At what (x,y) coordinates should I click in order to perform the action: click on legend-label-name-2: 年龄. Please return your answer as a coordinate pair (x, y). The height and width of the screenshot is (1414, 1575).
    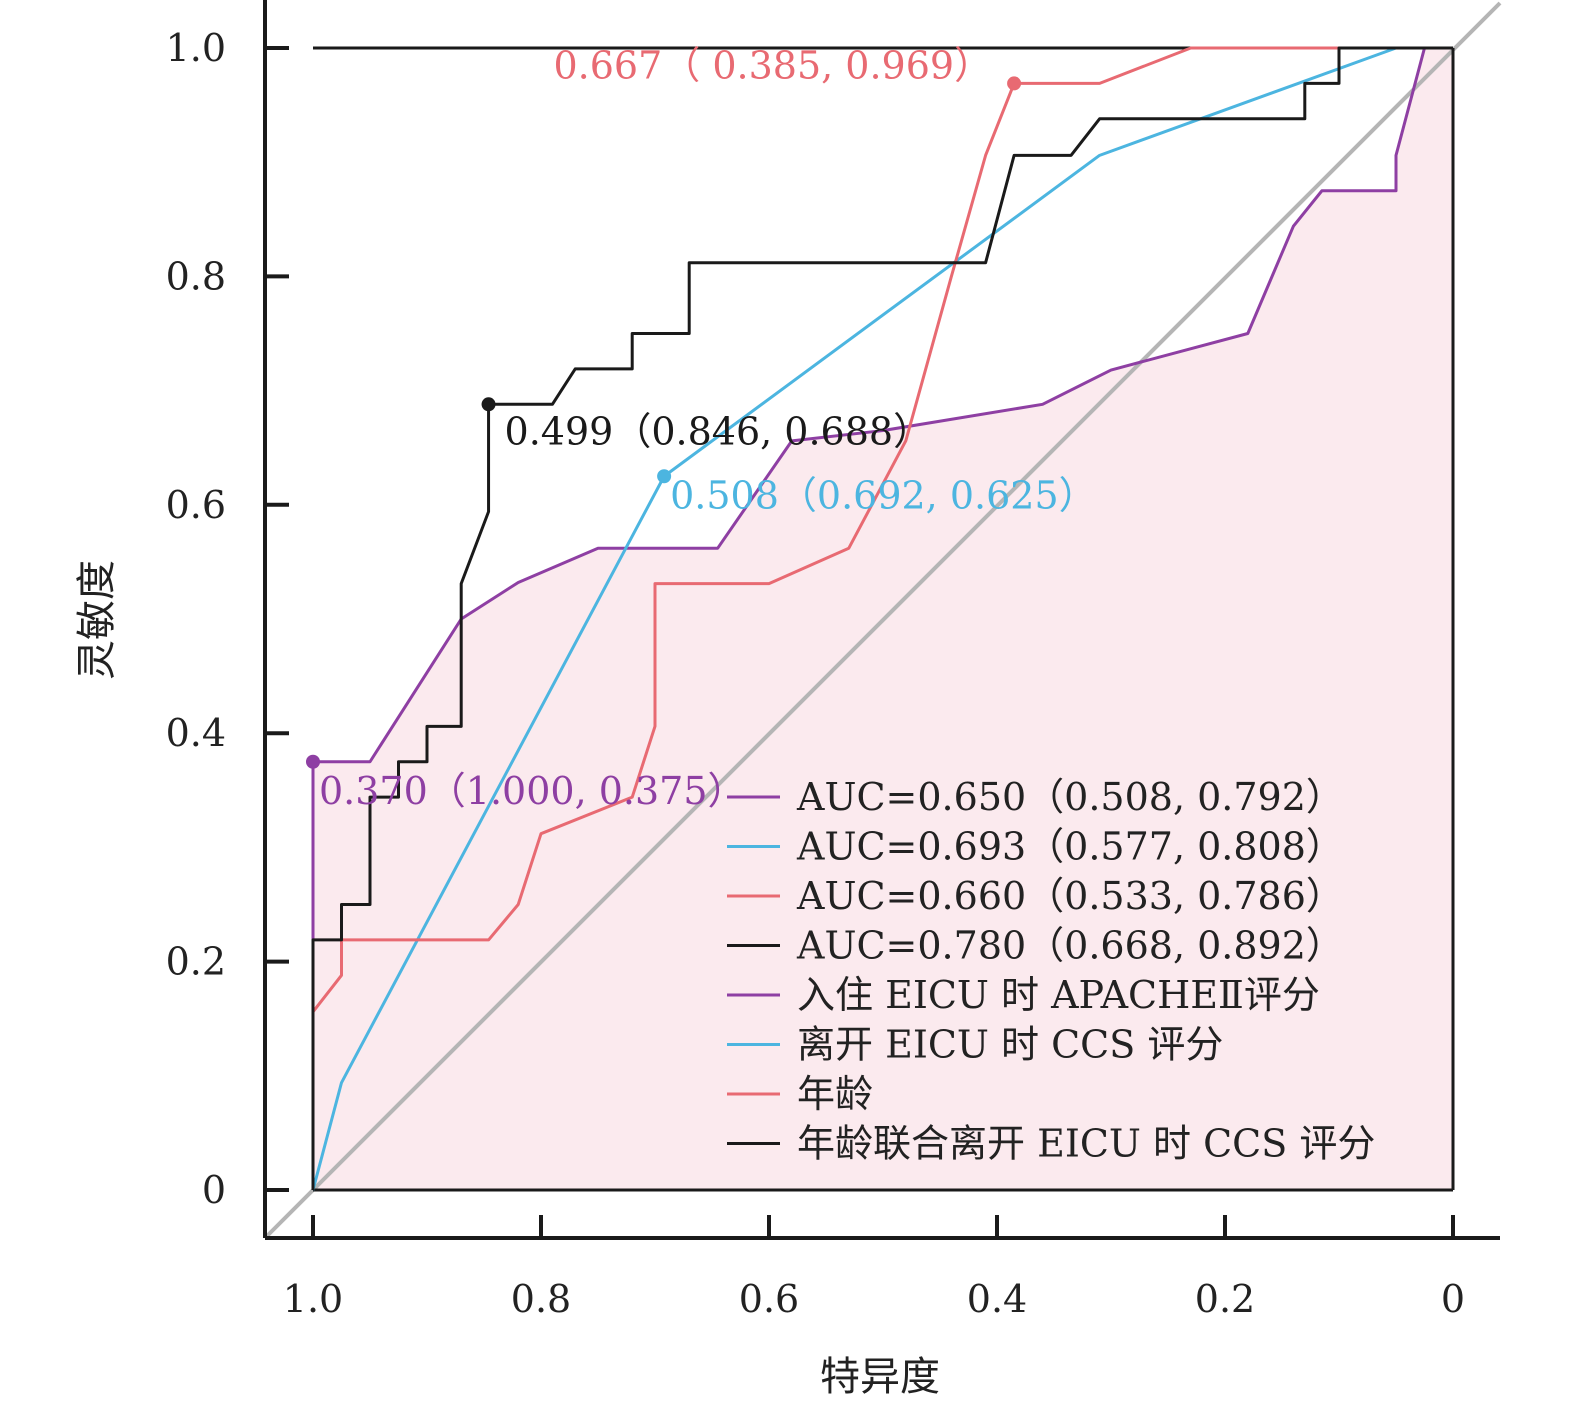
    Looking at the image, I should click on (835, 1094).